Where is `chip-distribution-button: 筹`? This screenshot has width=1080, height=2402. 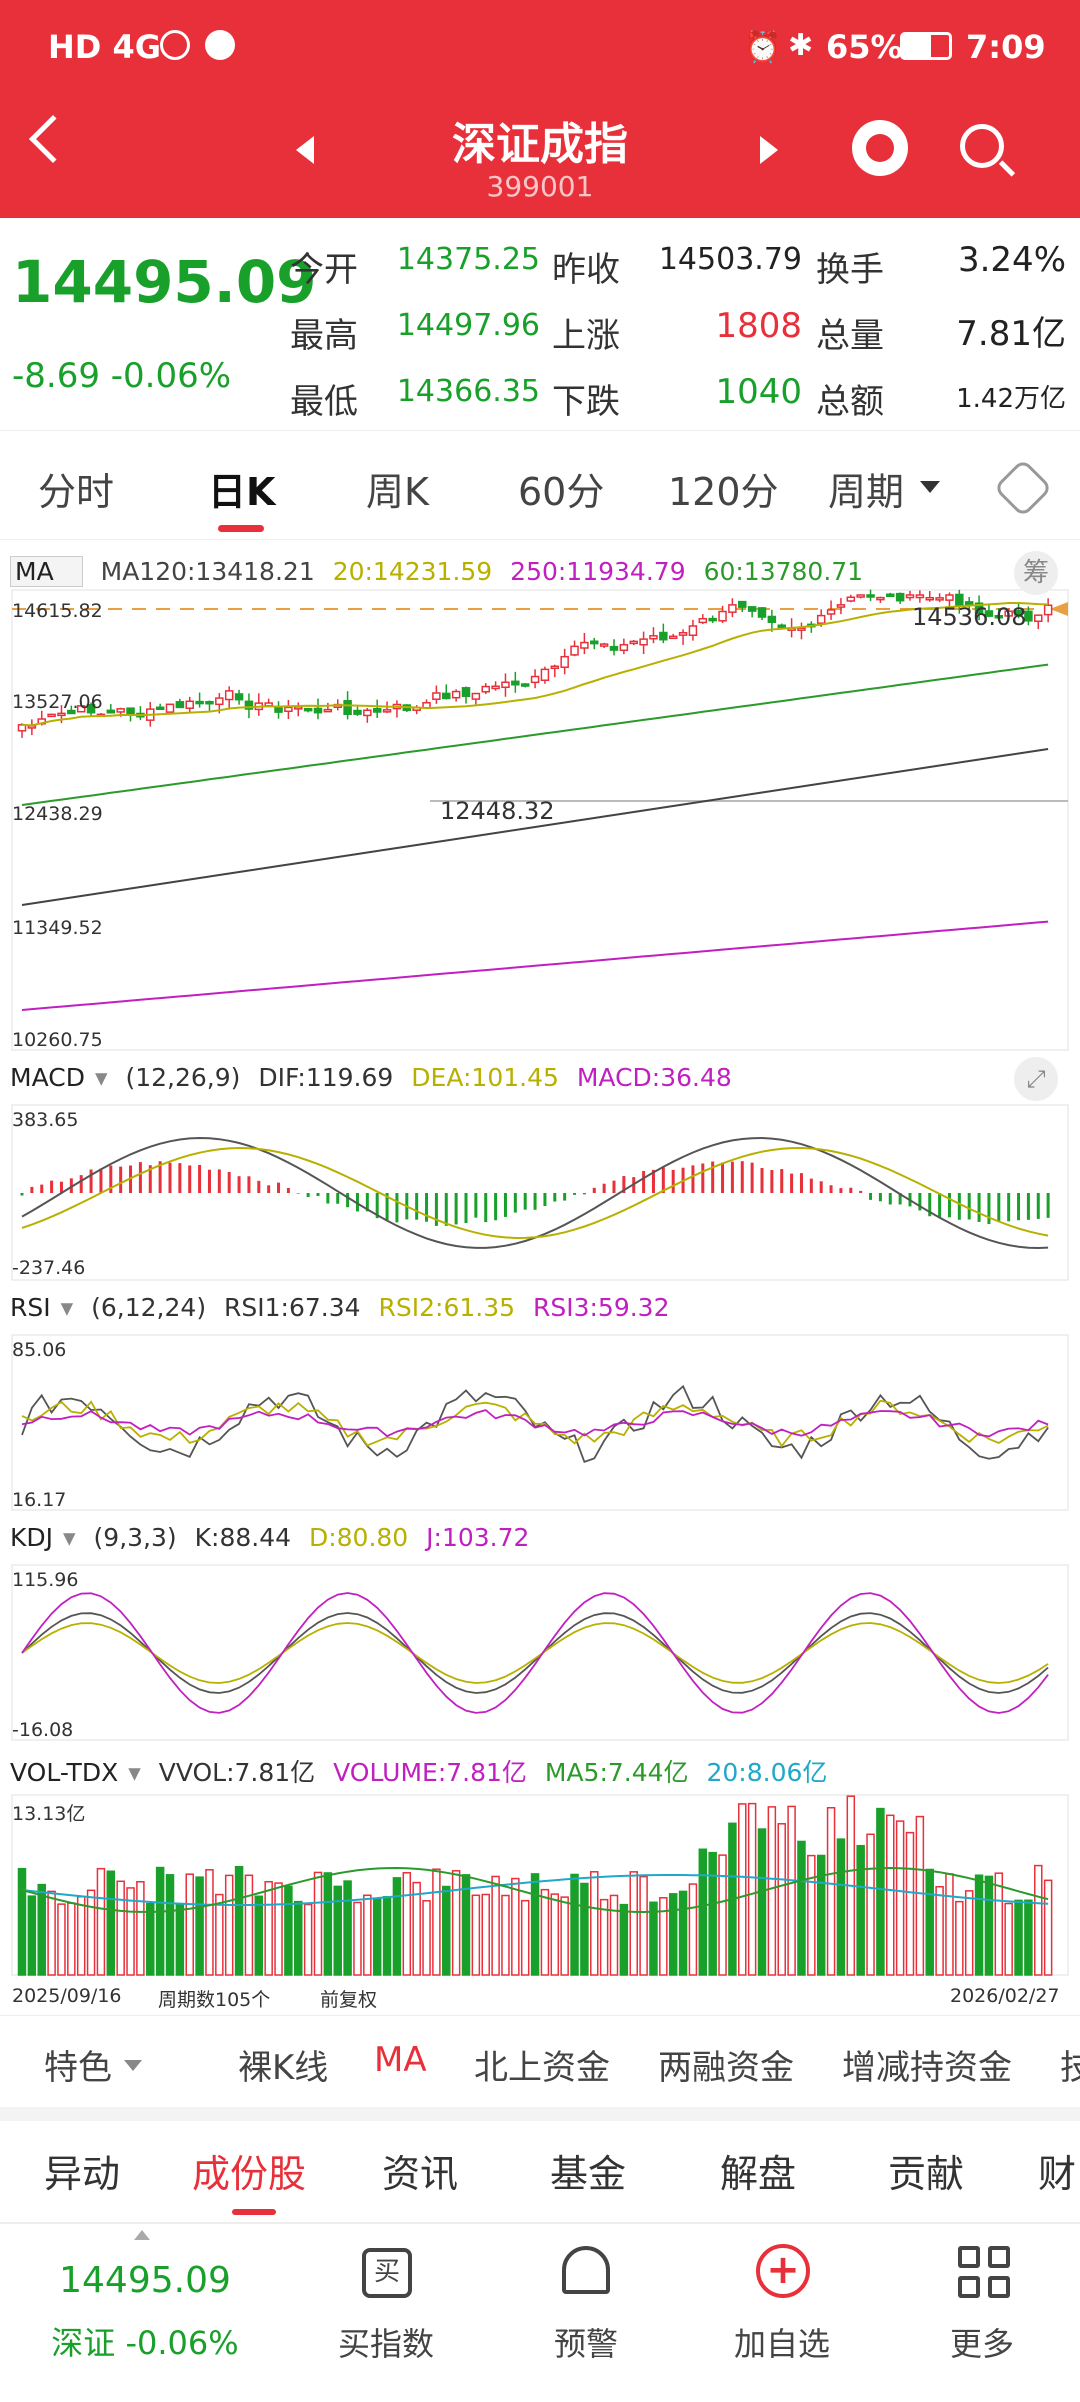
chip-distribution-button: 筹 is located at coordinates (1036, 573).